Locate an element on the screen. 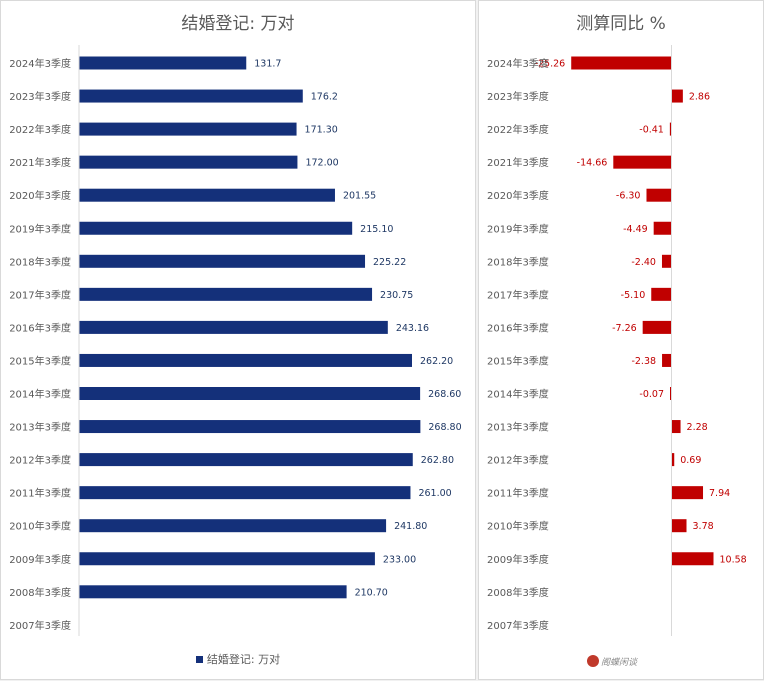 This screenshot has width=764, height=681. data-label: 225.22 is located at coordinates (389, 262).